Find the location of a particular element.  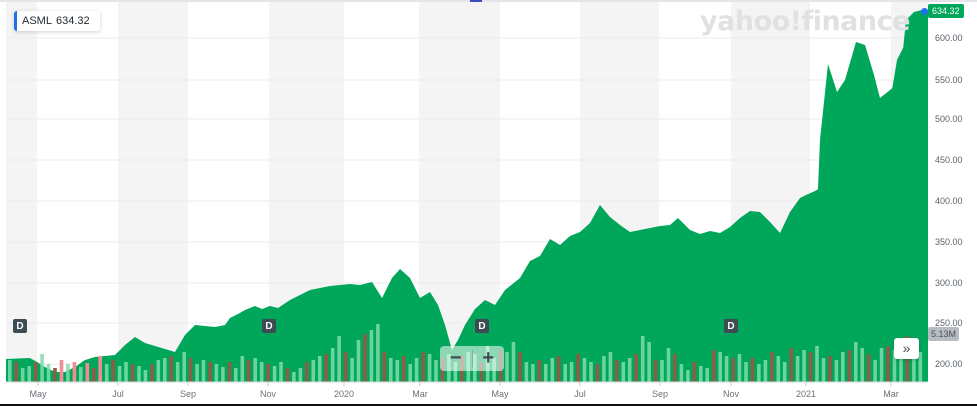

x-tick-marks is located at coordinates (464, 384).